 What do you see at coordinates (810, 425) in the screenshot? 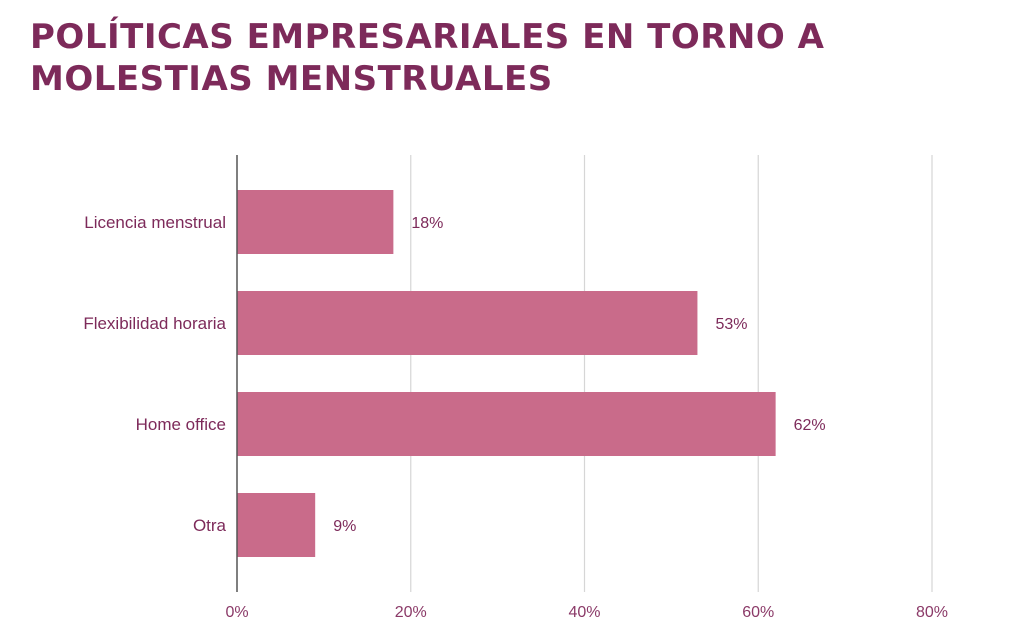
I see `value-label: 62%` at bounding box center [810, 425].